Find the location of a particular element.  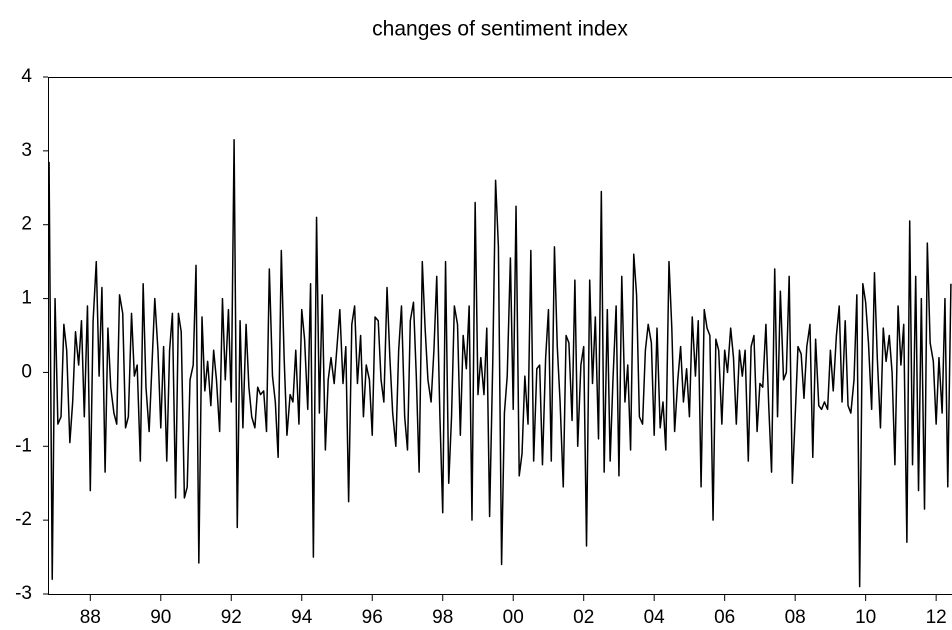

x-tick-label: 88 is located at coordinates (90, 617).